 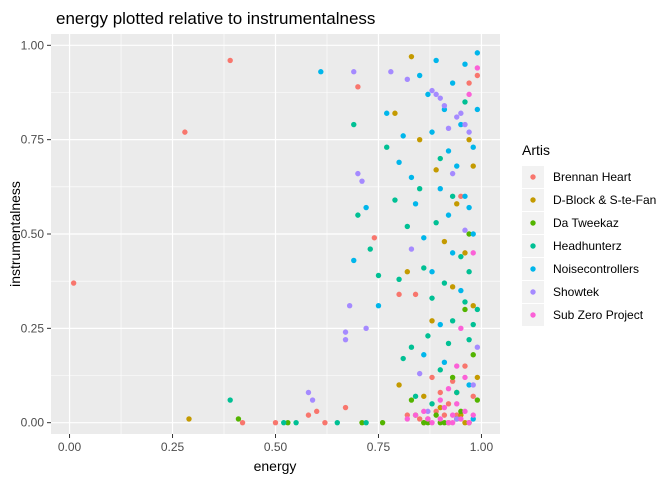 I want to click on x-axis-label: energy, so click(x=275, y=466).